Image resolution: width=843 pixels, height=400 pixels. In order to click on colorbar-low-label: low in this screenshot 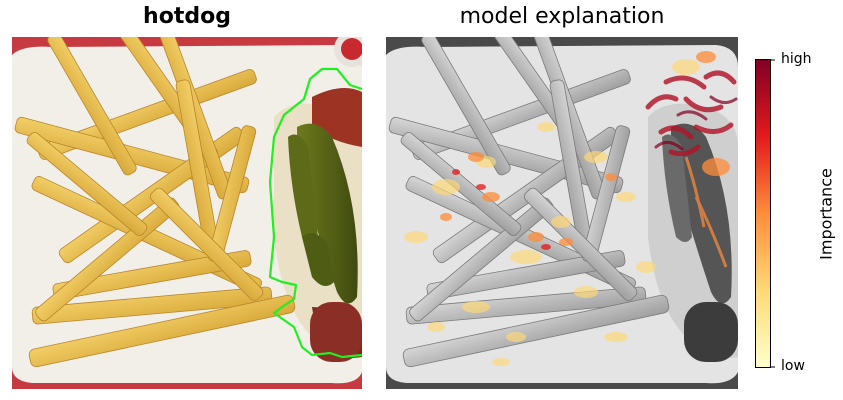, I will do `click(793, 366)`.